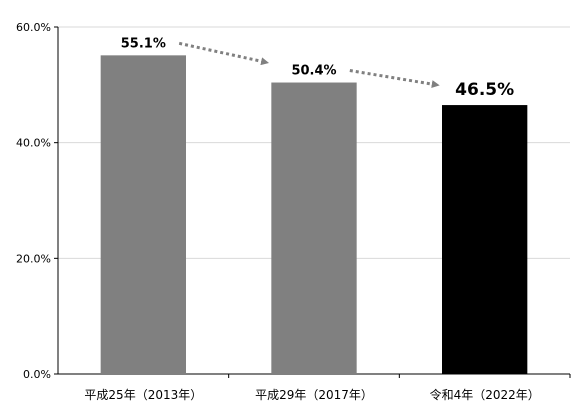 This screenshot has width=577, height=417. What do you see at coordinates (313, 71) in the screenshot?
I see `data-label: 50.4%` at bounding box center [313, 71].